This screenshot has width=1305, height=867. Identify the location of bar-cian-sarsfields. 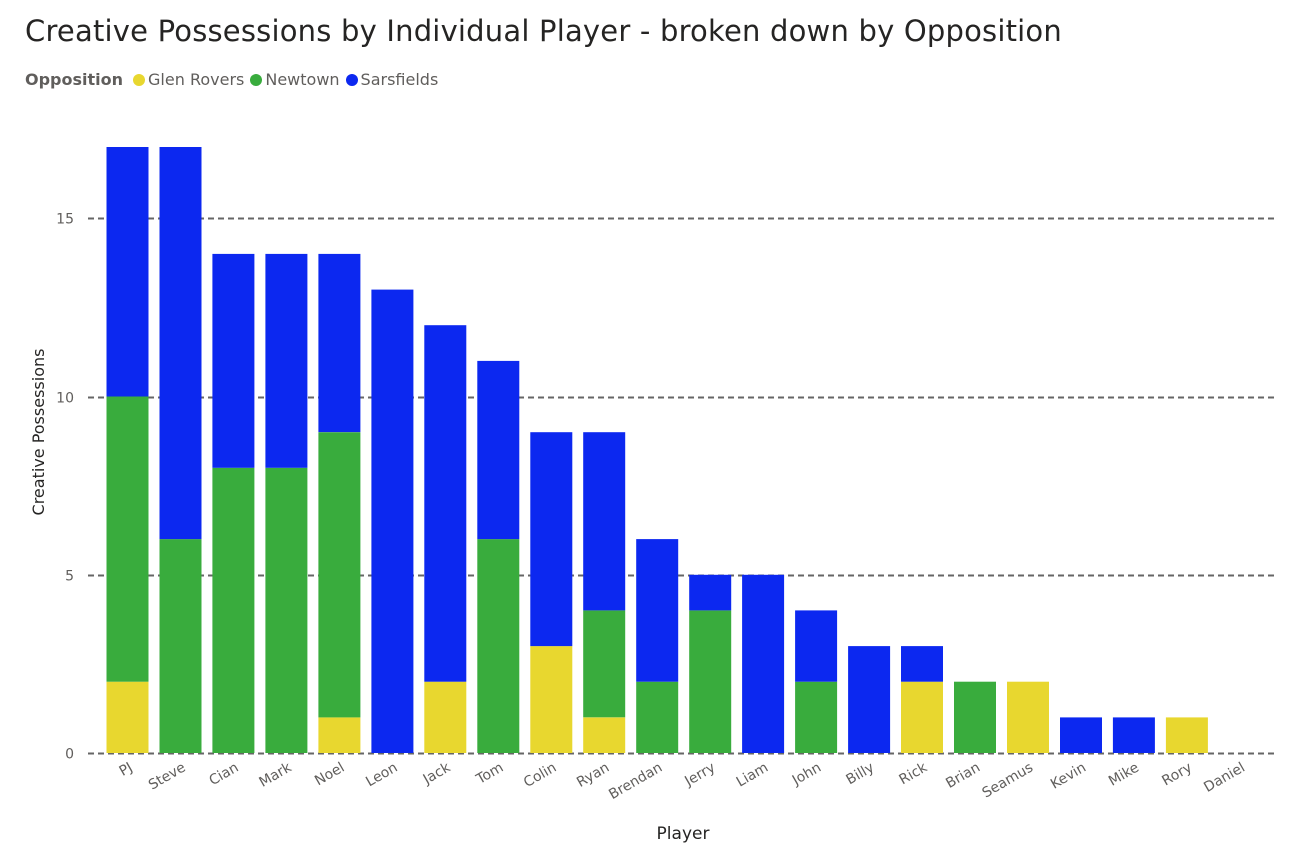
(233, 360).